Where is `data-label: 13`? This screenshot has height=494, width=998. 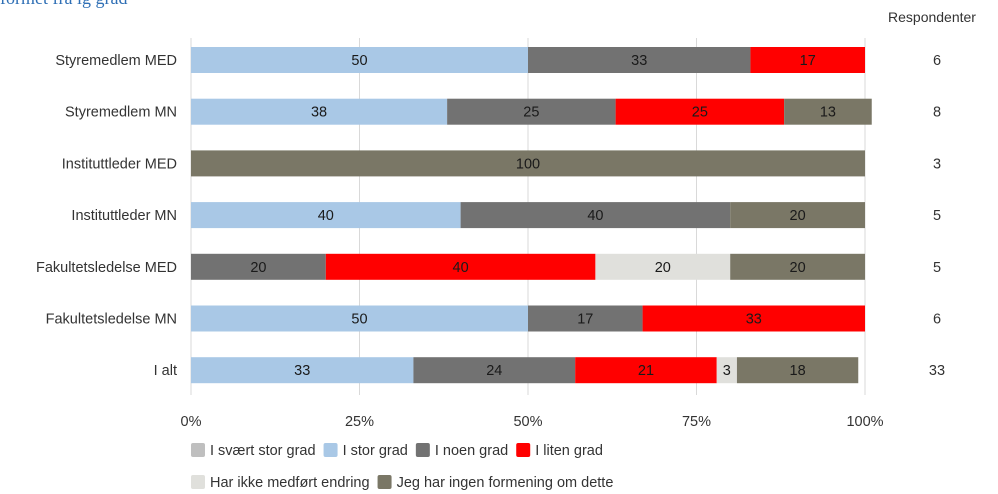
data-label: 13 is located at coordinates (828, 113).